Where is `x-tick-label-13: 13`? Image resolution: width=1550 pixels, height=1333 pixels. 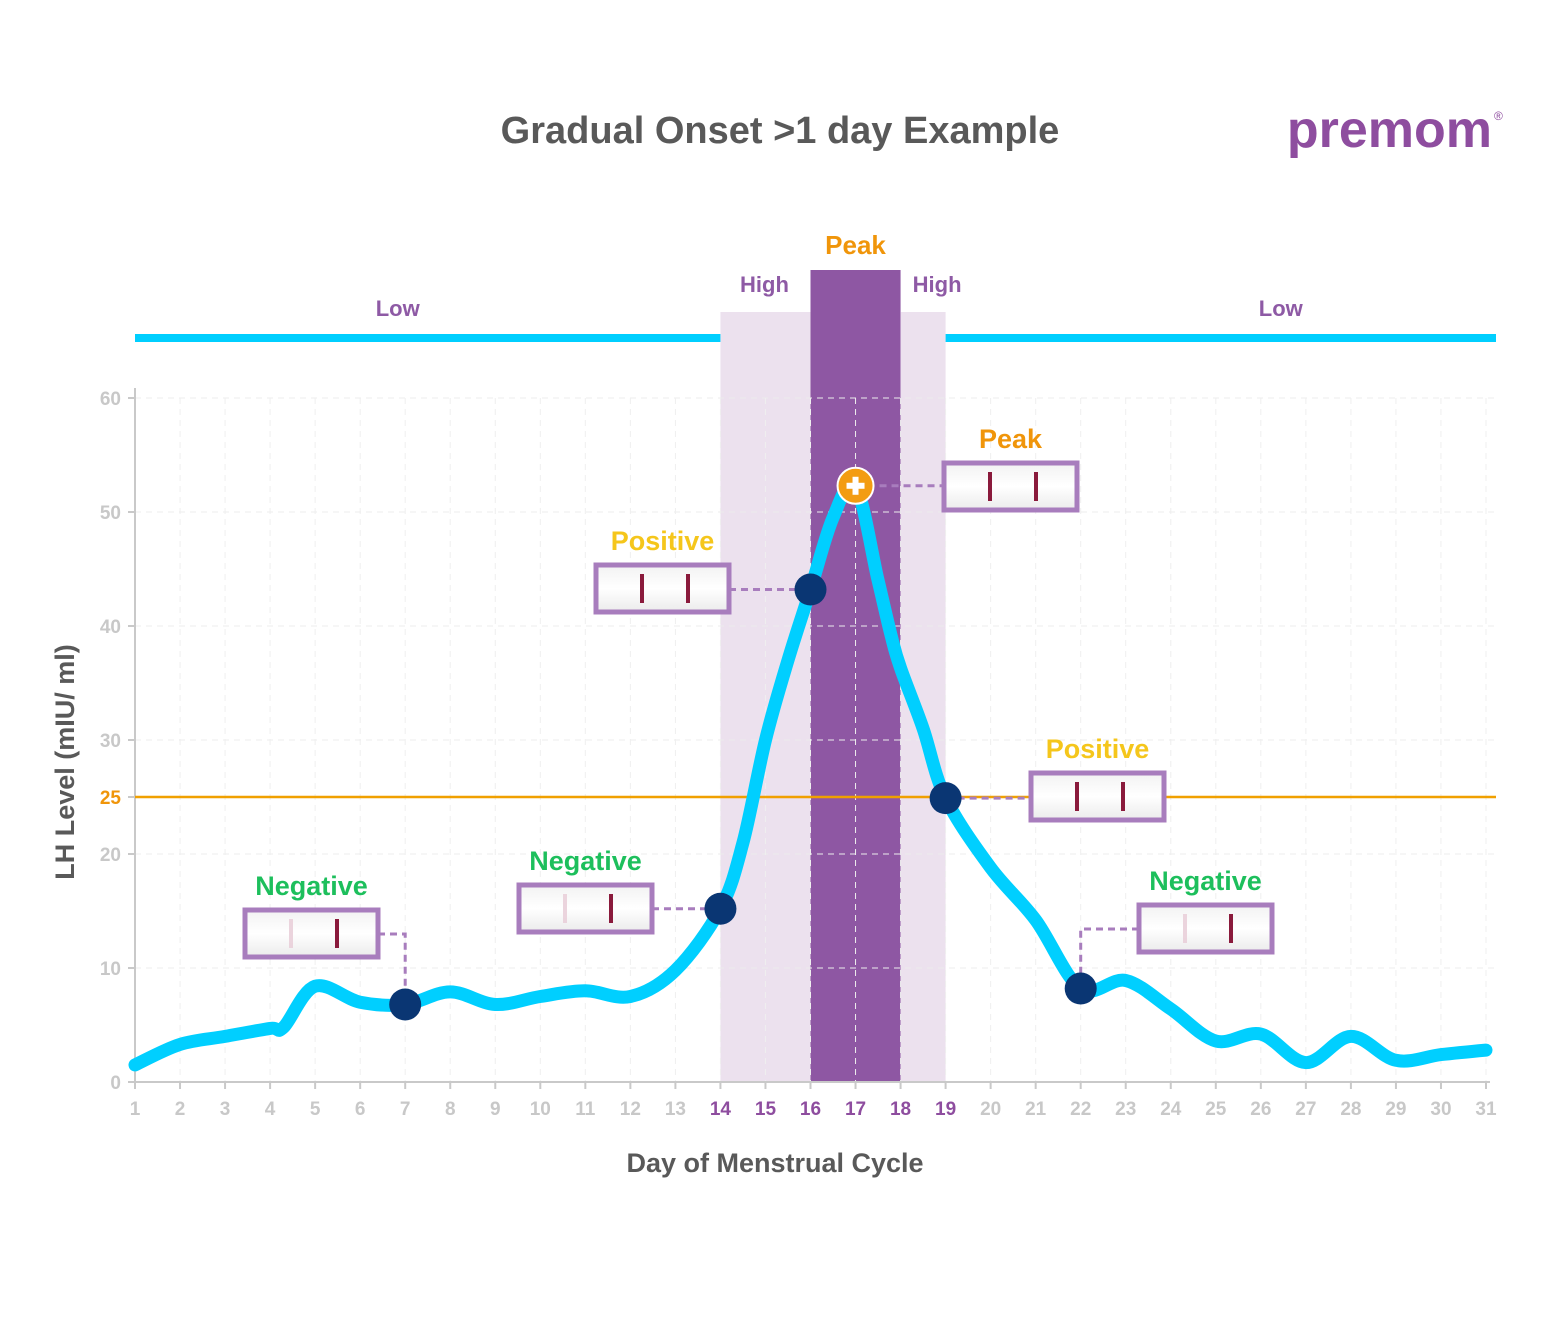 x-tick-label-13: 13 is located at coordinates (675, 1109).